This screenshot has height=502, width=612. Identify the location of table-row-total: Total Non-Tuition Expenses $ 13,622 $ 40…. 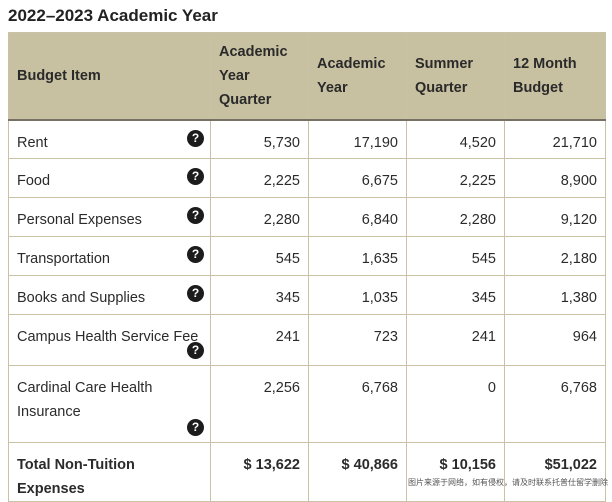
(307, 472).